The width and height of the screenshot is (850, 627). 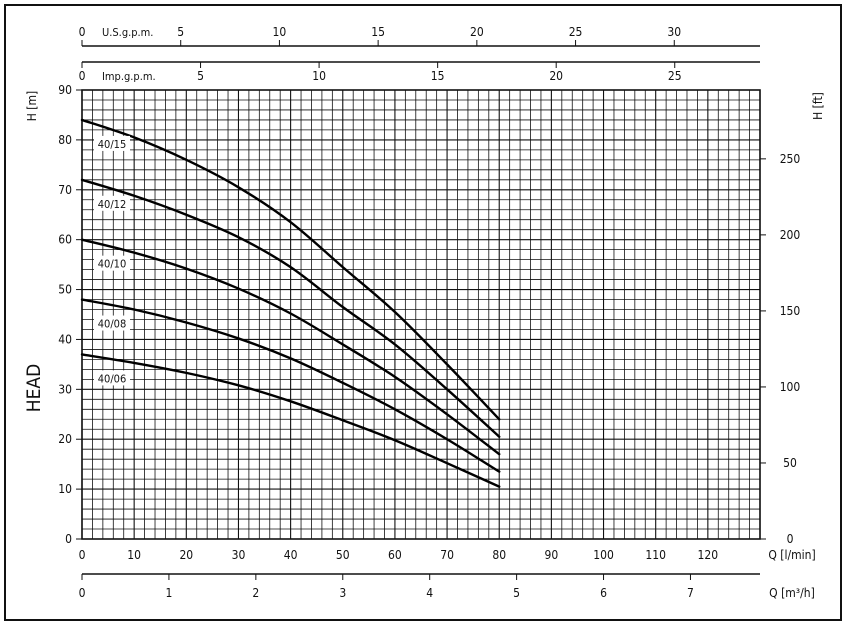 I want to click on bottom-lmin-tick-label: 100, so click(x=603, y=555).